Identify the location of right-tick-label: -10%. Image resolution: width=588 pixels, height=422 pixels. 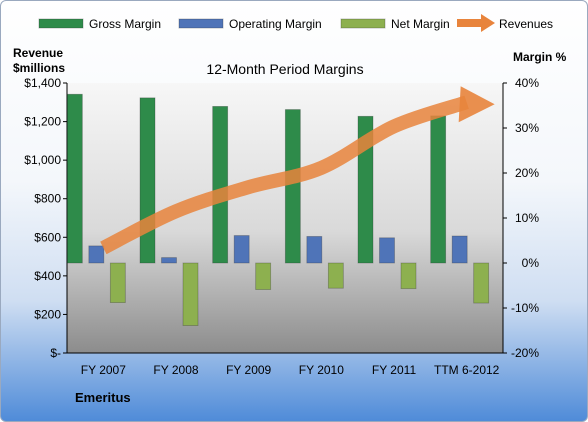
(525, 308).